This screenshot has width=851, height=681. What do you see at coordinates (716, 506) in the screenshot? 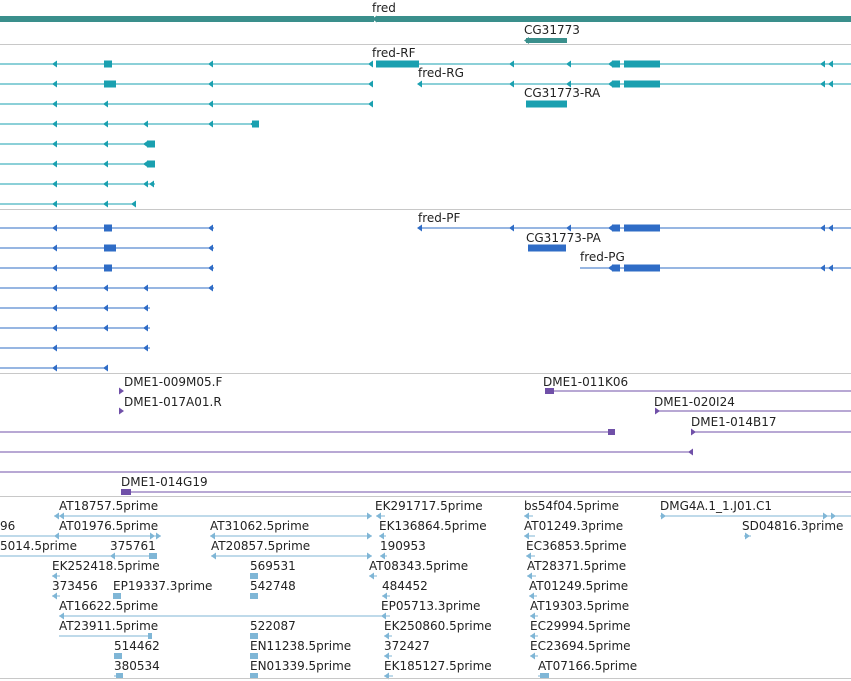
I see `est-label: DMG4A.1_1.J01.C1` at bounding box center [716, 506].